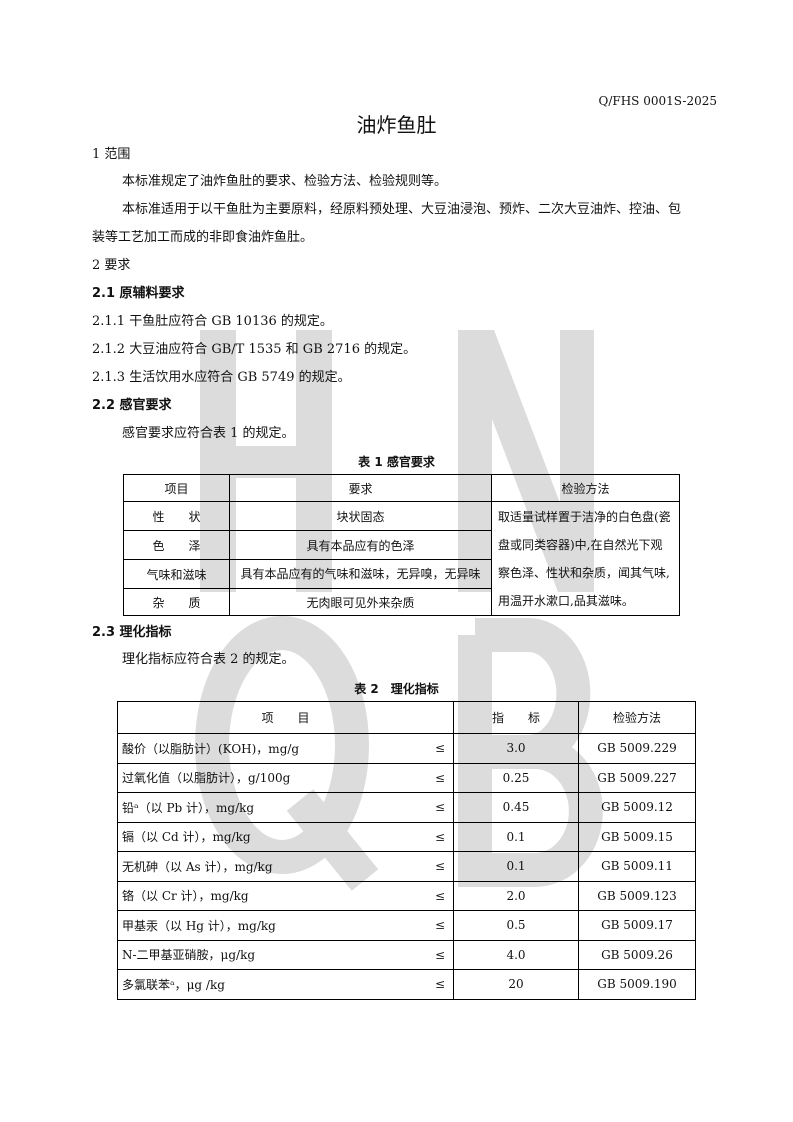 Image resolution: width=793 pixels, height=1122 pixels. I want to click on item-cell: 杂 质, so click(176, 602).